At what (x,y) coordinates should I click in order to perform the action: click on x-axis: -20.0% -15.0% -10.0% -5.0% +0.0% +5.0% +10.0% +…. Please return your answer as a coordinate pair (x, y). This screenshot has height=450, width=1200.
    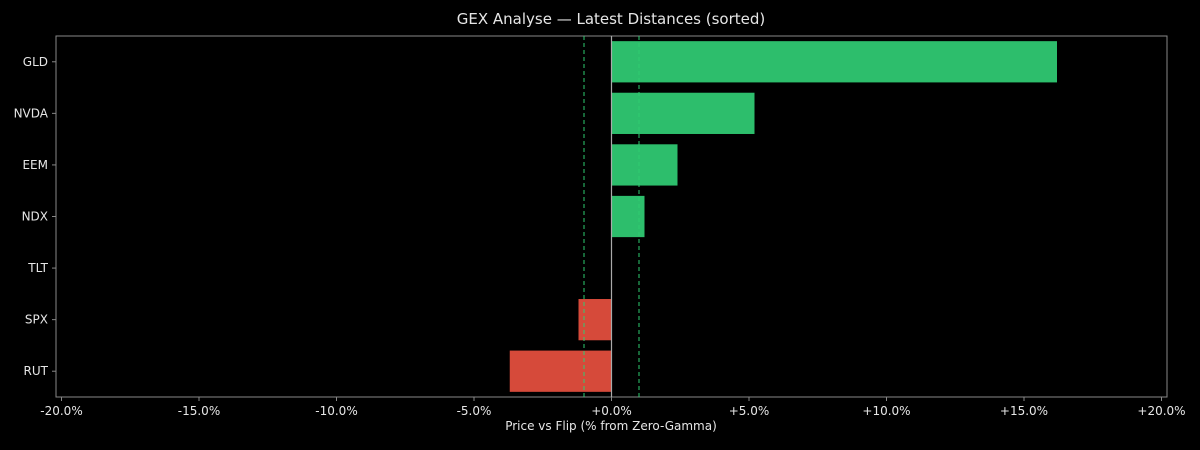
    Looking at the image, I should click on (613, 407).